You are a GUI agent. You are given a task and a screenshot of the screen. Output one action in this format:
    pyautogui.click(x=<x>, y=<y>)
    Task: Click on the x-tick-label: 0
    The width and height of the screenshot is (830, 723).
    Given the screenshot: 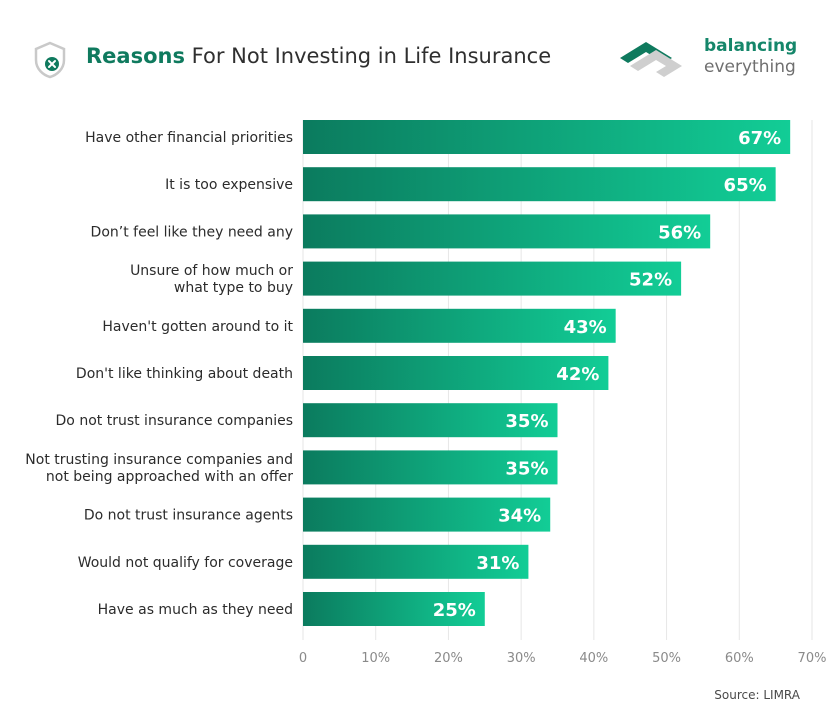 What is the action you would take?
    pyautogui.click(x=303, y=658)
    